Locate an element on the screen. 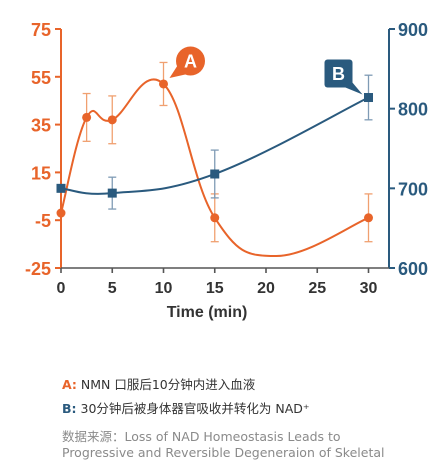 This screenshot has height=465, width=447. x-tick-label: 20 is located at coordinates (266, 288).